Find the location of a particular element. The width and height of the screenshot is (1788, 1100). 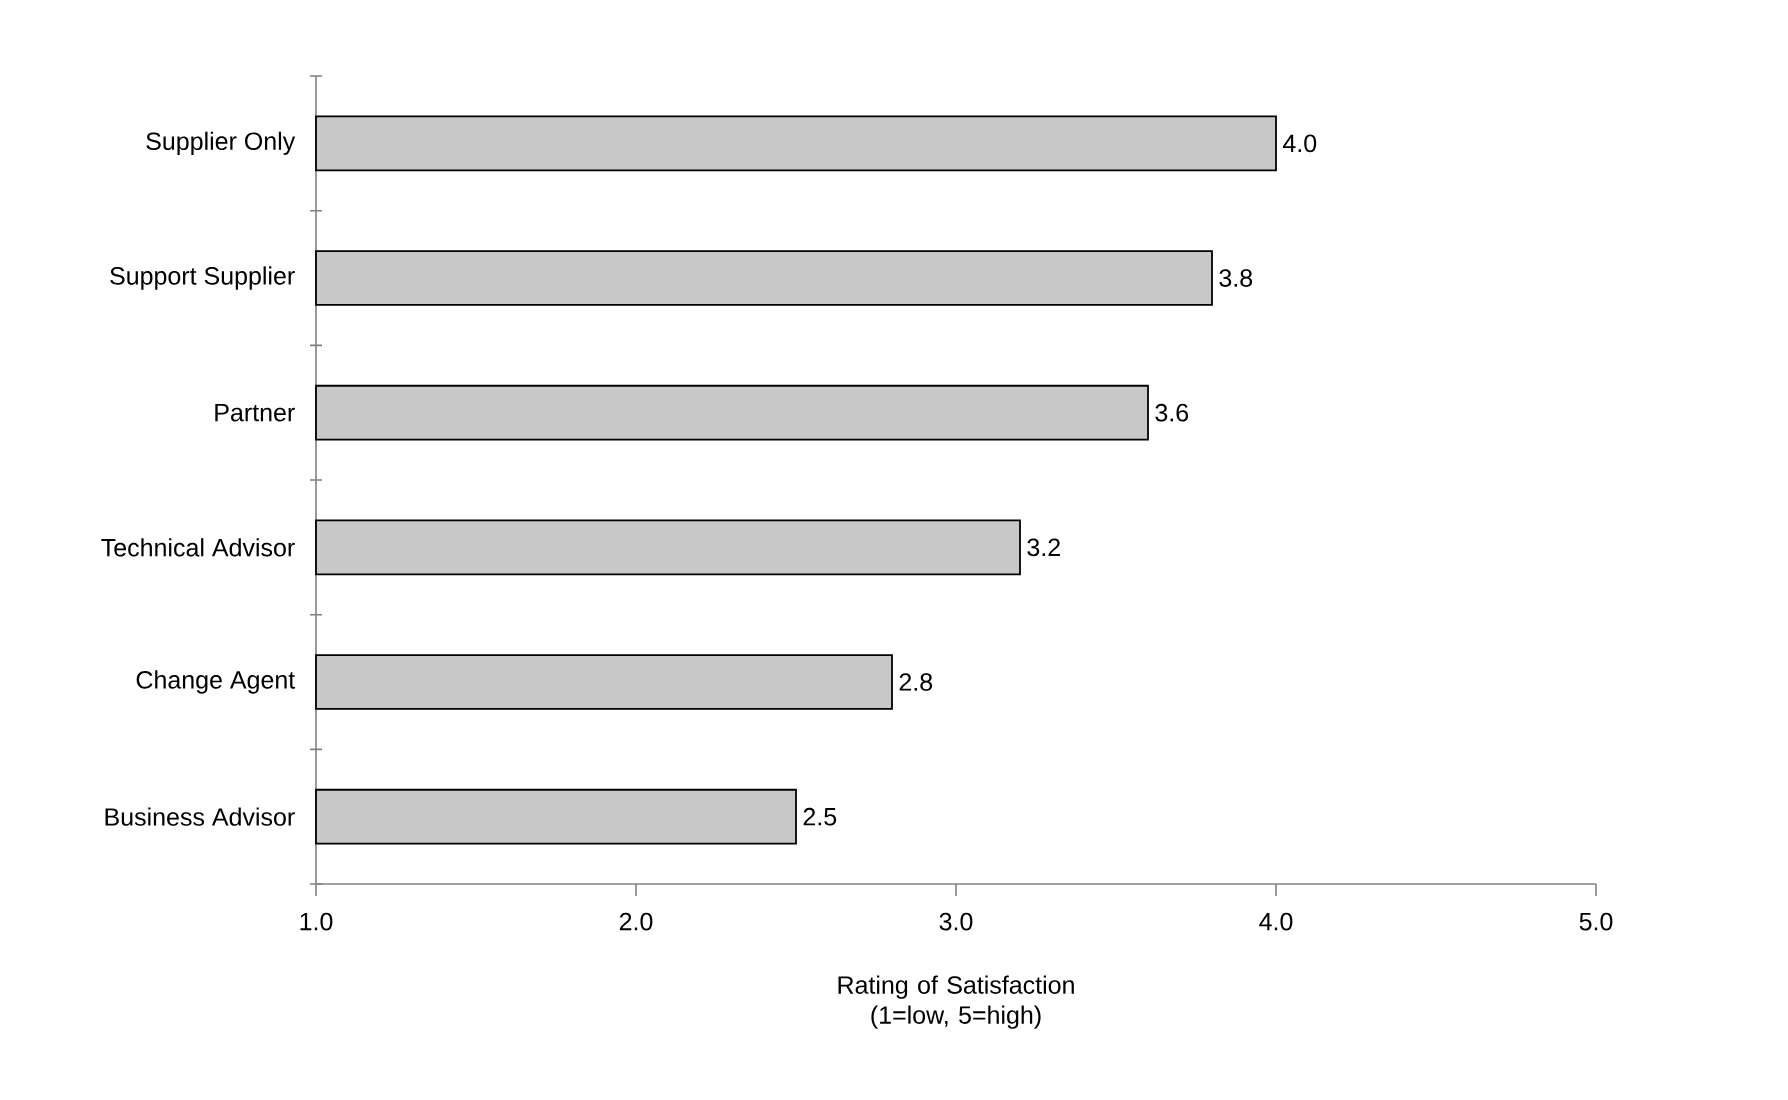

data-label: 2.5 is located at coordinates (820, 816).